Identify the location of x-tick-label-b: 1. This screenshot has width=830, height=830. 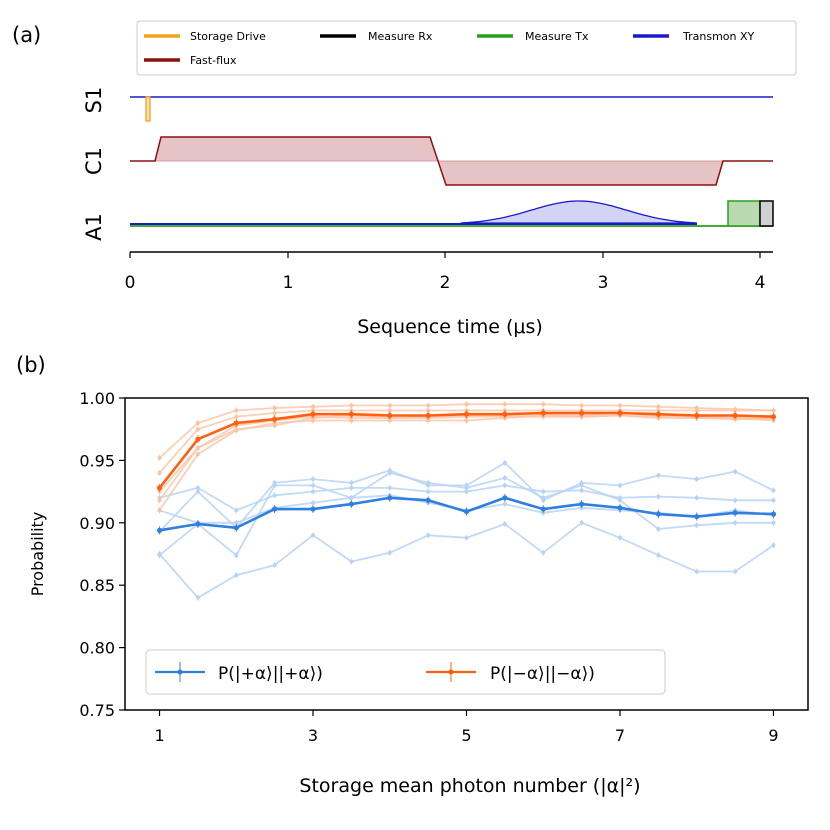
(159, 735).